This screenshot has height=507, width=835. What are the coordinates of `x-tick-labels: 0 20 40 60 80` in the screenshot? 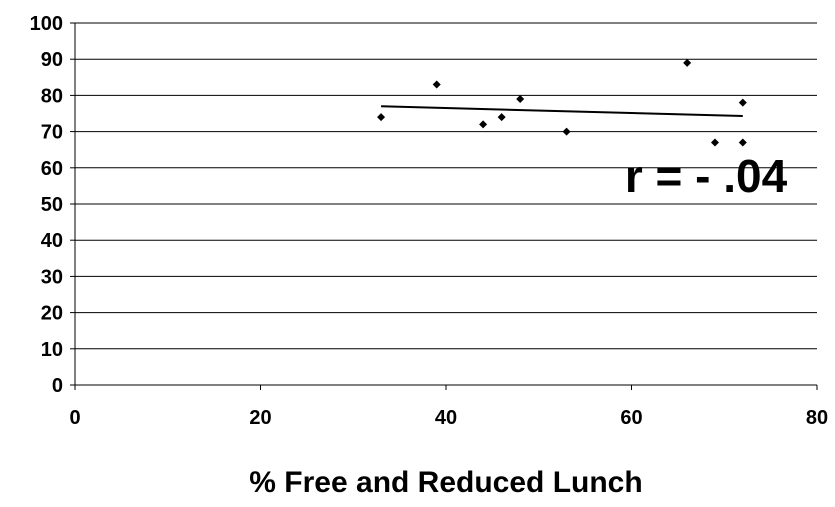 It's located at (448, 418).